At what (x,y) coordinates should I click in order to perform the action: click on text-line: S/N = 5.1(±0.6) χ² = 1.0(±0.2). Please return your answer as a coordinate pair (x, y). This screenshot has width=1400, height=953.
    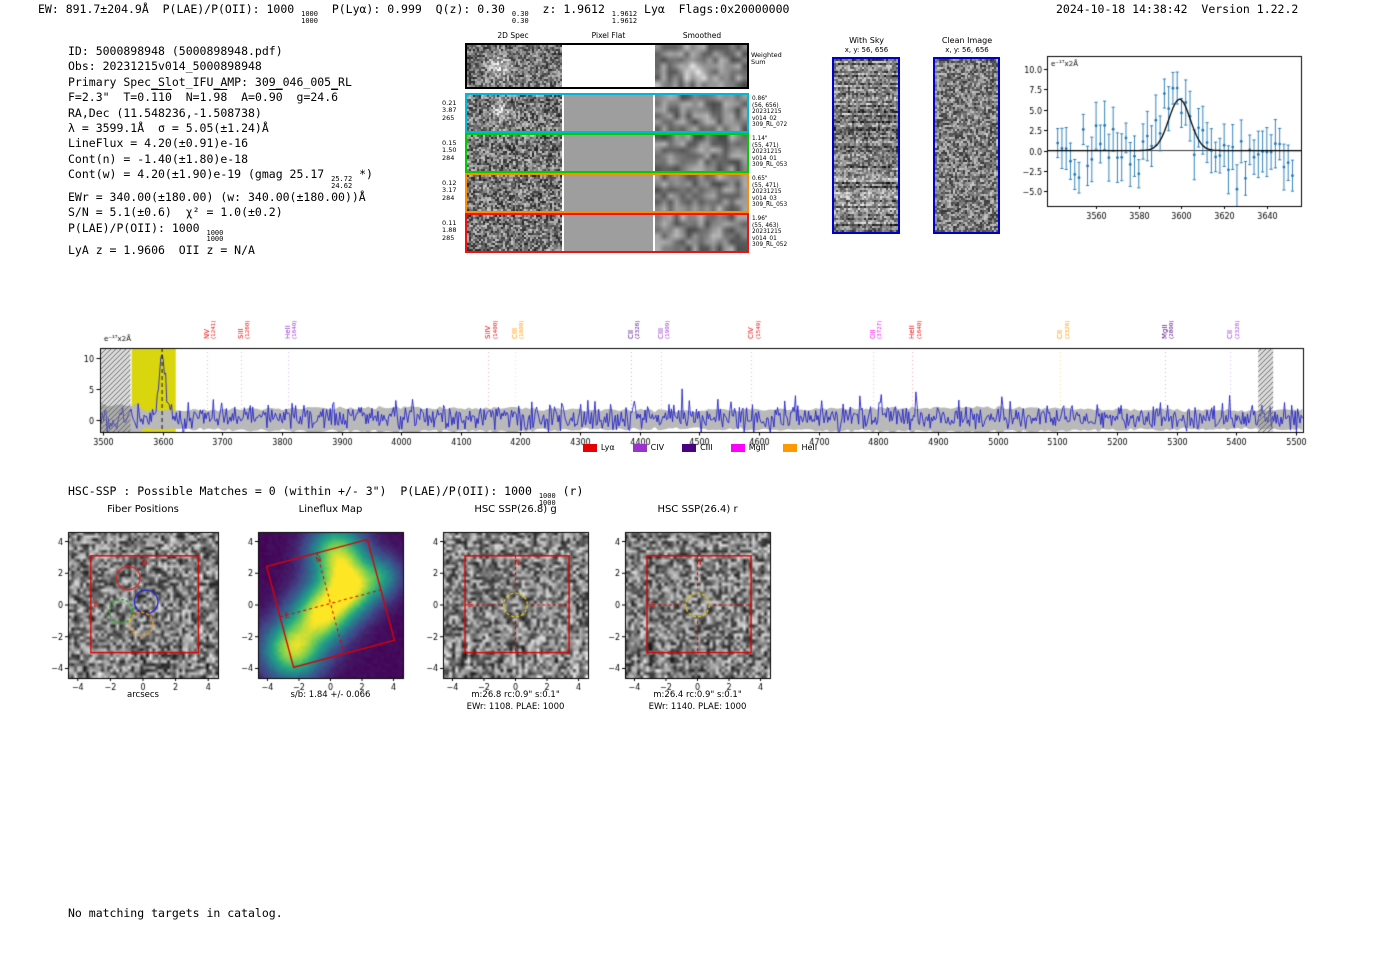
    Looking at the image, I should click on (220, 212).